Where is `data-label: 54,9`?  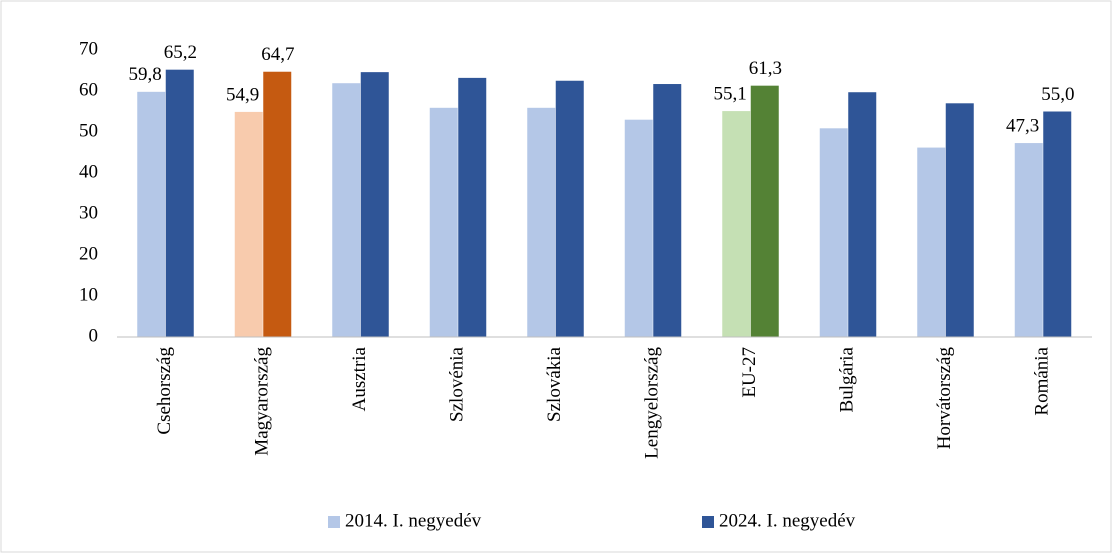 data-label: 54,9 is located at coordinates (242, 94).